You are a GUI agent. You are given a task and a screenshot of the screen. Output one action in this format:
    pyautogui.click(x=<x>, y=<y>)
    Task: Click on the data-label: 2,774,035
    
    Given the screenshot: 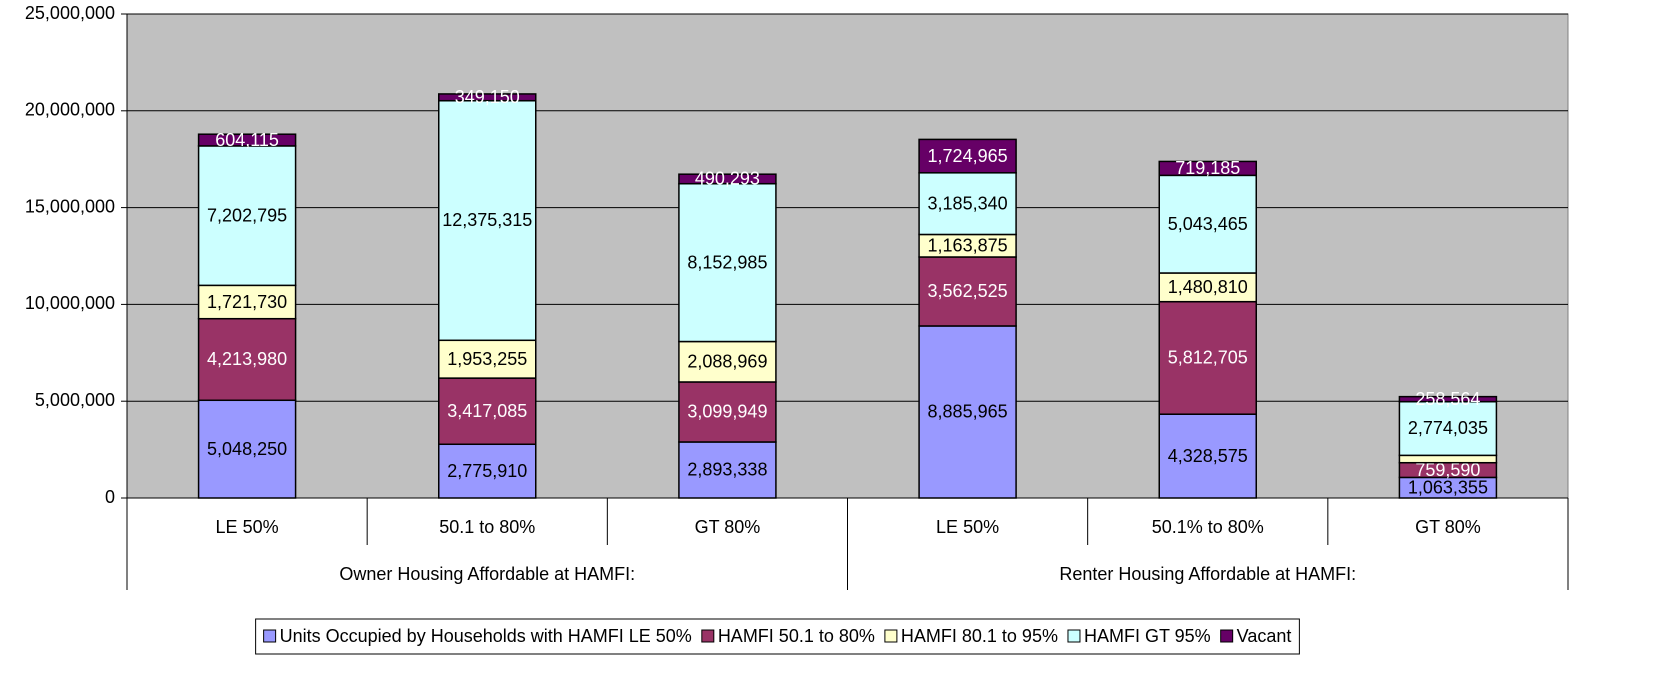 What is the action you would take?
    pyautogui.click(x=1448, y=428)
    